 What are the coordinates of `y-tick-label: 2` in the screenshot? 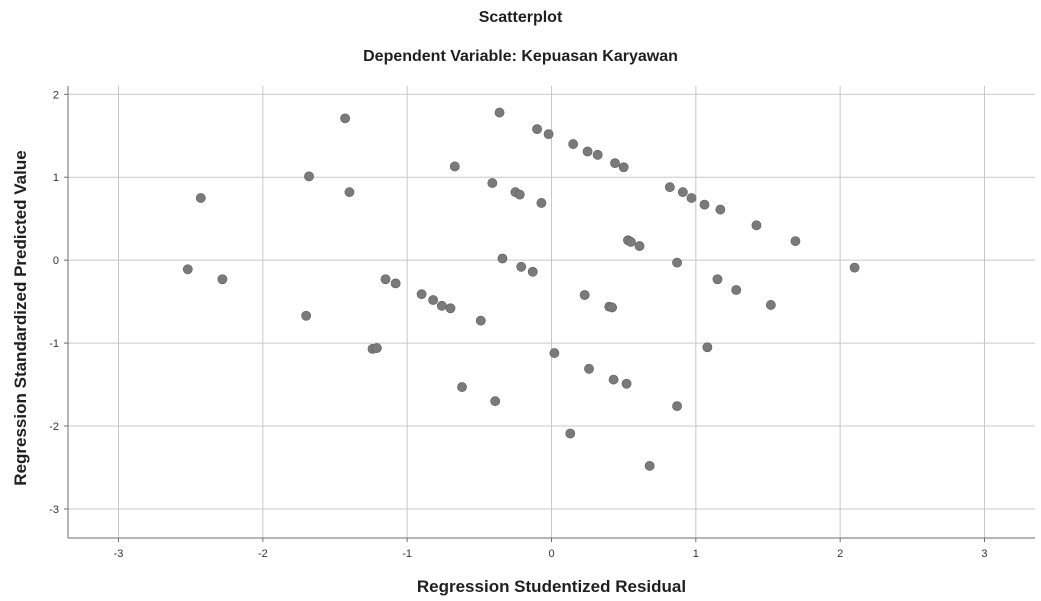 It's located at (56, 95).